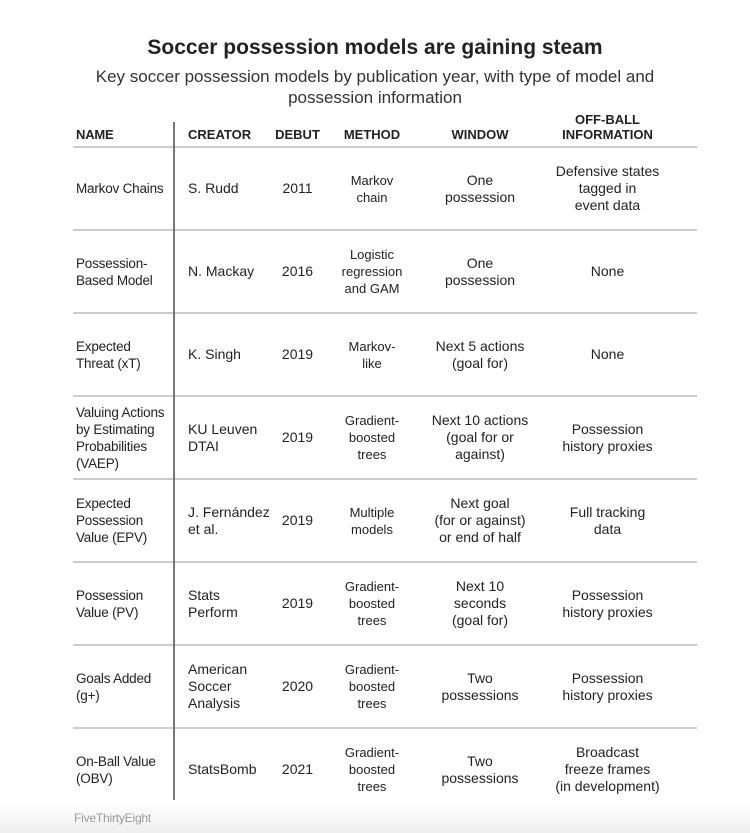  I want to click on cell-debut: 2020, so click(297, 686).